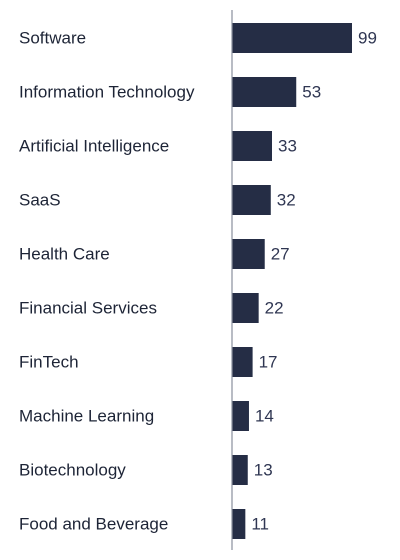 The width and height of the screenshot is (400, 560). What do you see at coordinates (263, 470) in the screenshot?
I see `value-label-8: 13` at bounding box center [263, 470].